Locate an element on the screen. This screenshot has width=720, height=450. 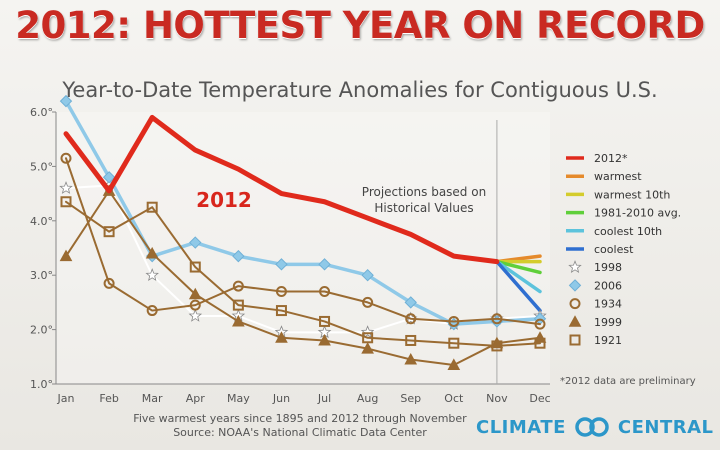
x-tick-label: Dec is located at coordinates (539, 398).